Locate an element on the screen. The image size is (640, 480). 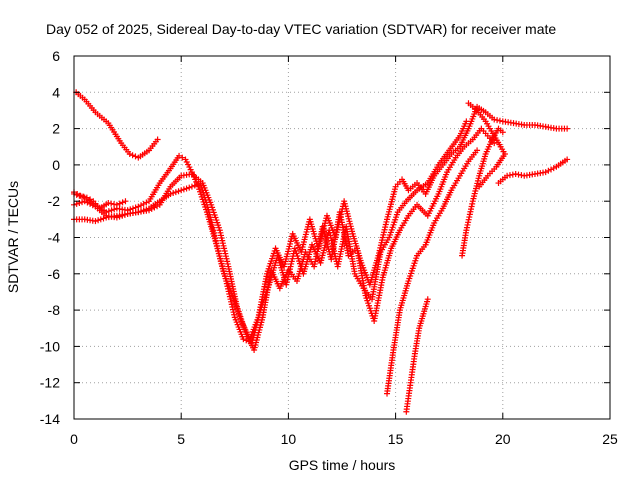
y-tick-label: -12 is located at coordinates (50, 383).